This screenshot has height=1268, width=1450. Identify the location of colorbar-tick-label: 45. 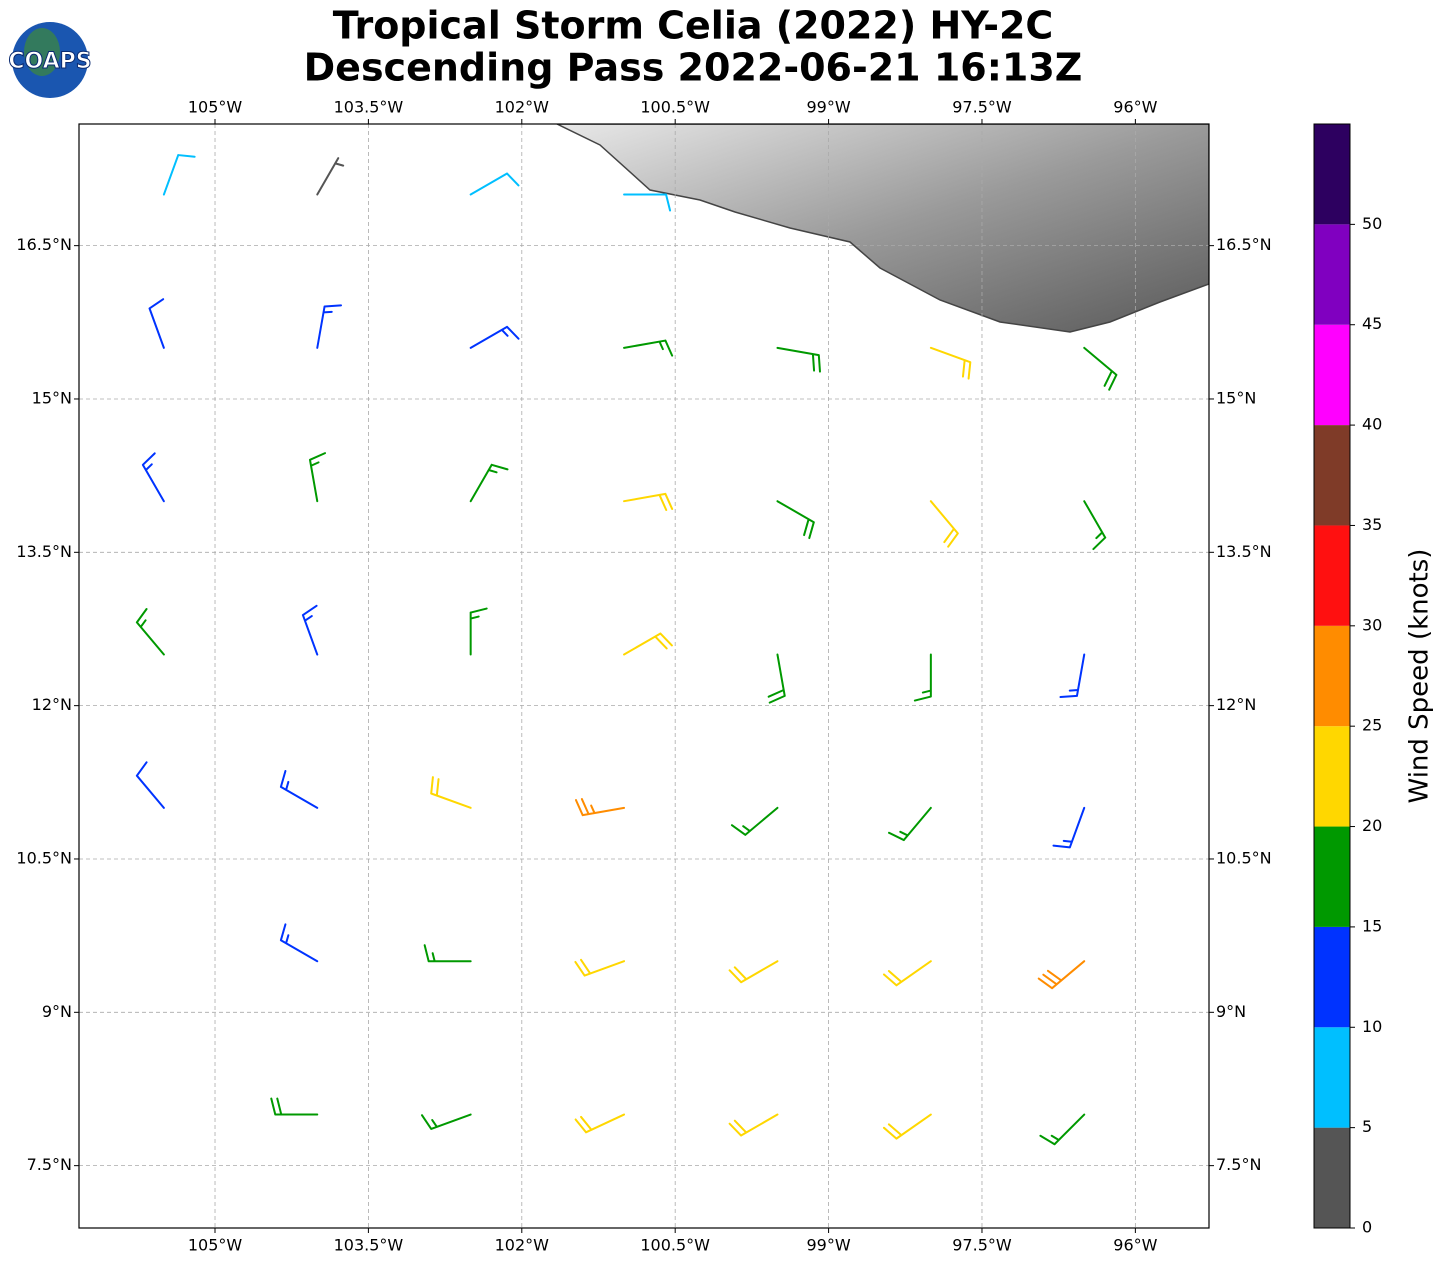
(1372, 323).